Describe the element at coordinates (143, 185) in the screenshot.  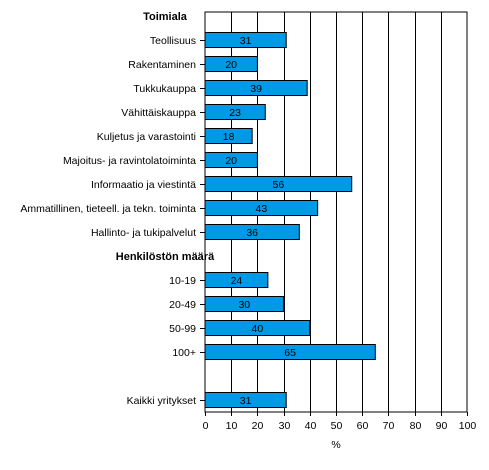
I see `category-label: Informaatio ja viestintä` at that location.